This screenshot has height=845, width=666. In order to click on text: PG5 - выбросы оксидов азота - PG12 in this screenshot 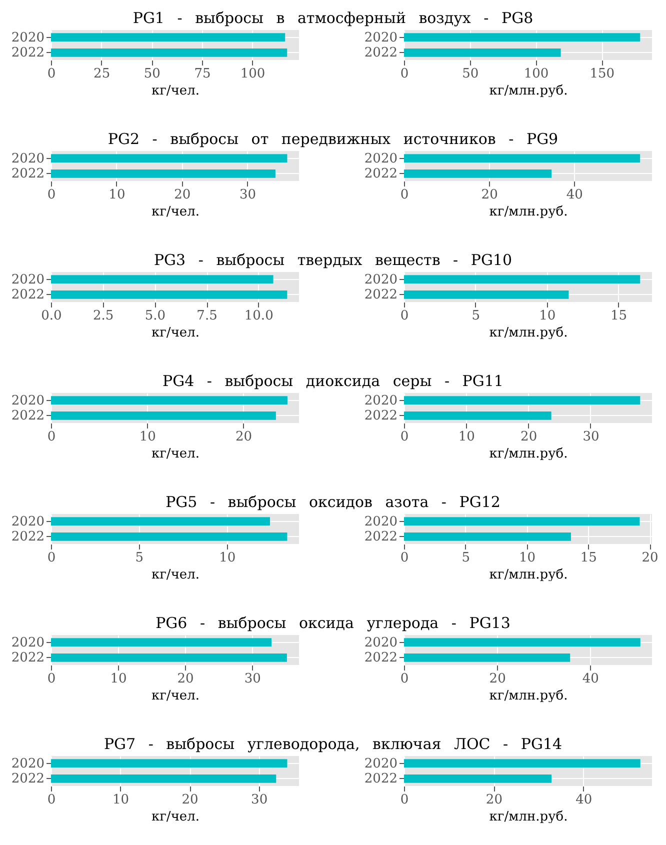, I will do `click(333, 502)`.